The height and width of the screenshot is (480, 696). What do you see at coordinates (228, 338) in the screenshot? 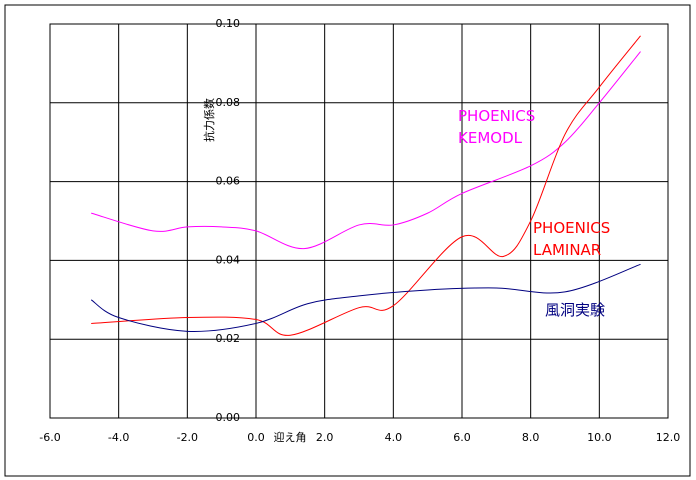
I see `y-tick-label: 0.02` at bounding box center [228, 338].